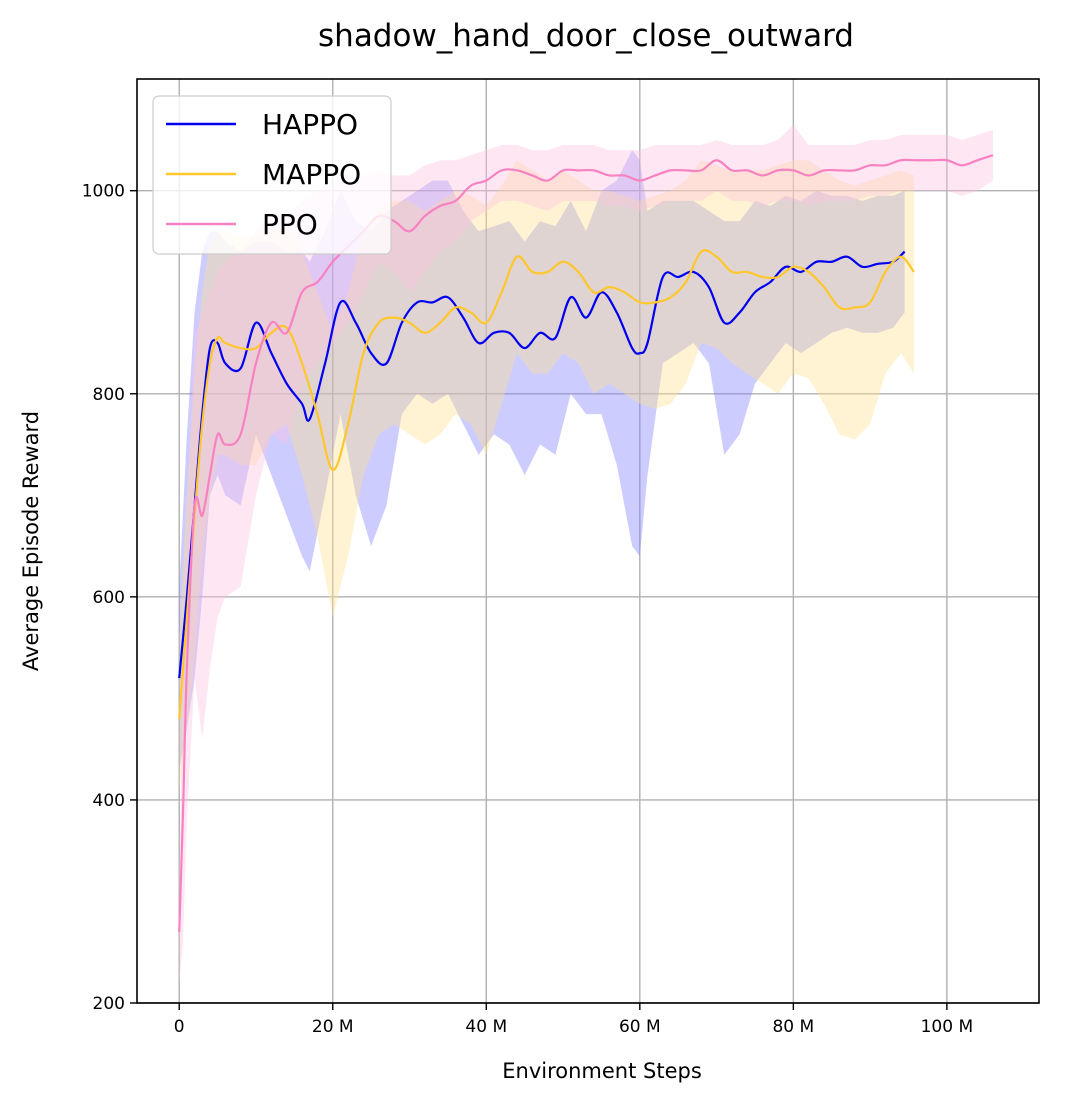  What do you see at coordinates (793, 1027) in the screenshot?
I see `x-tick-label: 80 M` at bounding box center [793, 1027].